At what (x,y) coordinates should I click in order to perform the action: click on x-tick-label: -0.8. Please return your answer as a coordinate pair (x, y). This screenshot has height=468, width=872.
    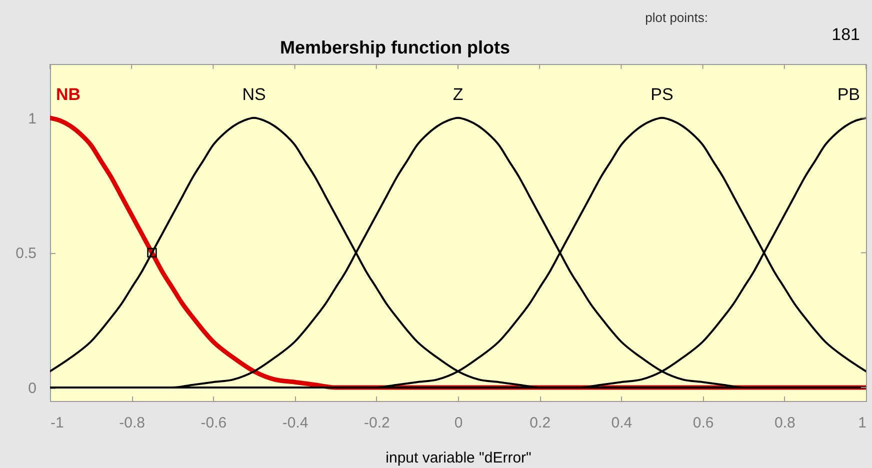
    Looking at the image, I should click on (132, 423).